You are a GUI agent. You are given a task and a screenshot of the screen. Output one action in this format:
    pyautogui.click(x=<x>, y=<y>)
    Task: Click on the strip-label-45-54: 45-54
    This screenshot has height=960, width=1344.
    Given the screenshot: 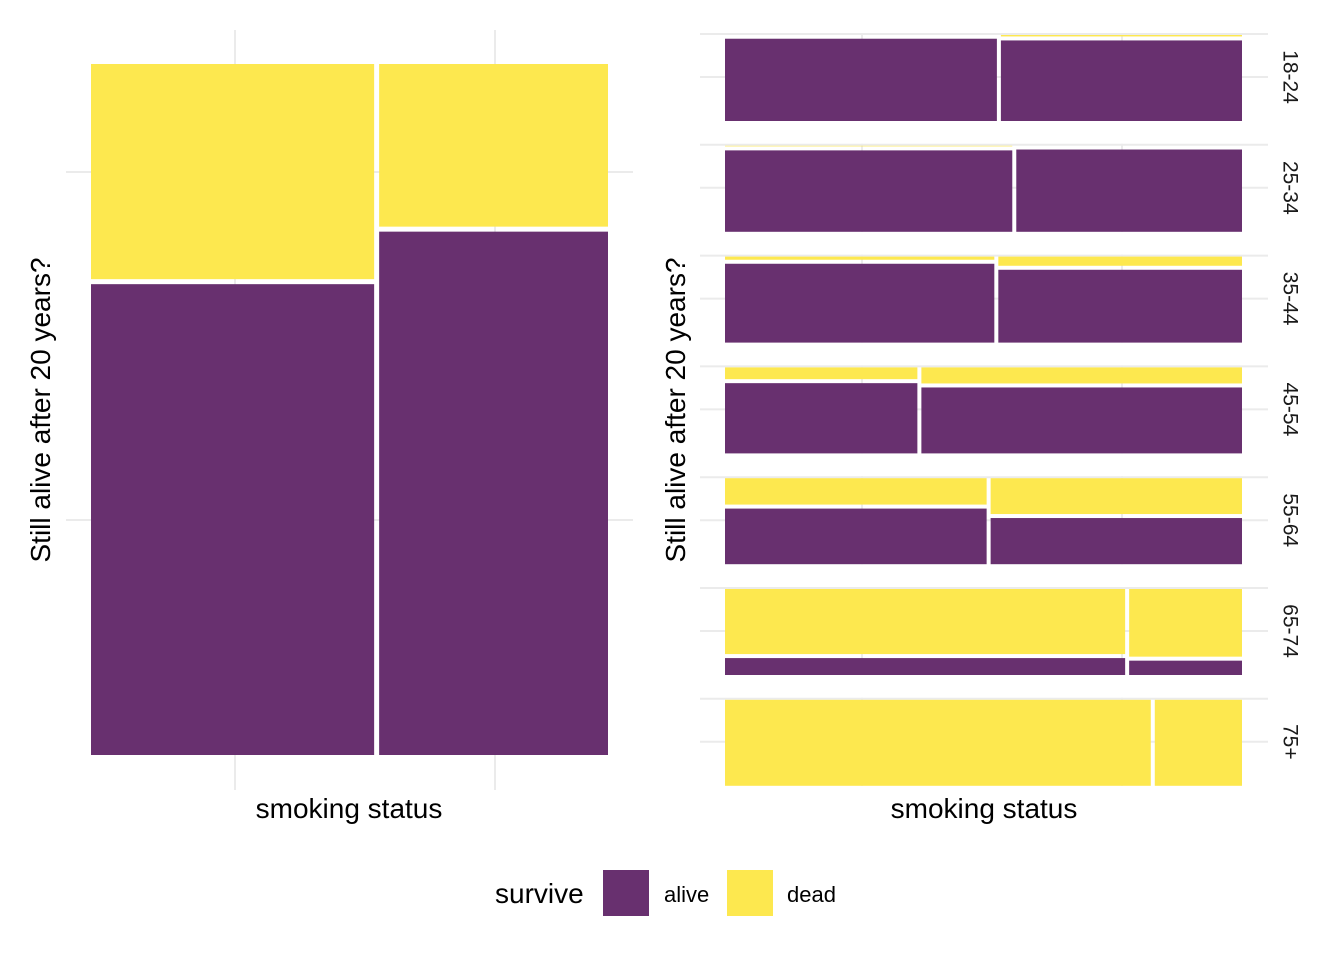 What is the action you would take?
    pyautogui.click(x=1290, y=410)
    